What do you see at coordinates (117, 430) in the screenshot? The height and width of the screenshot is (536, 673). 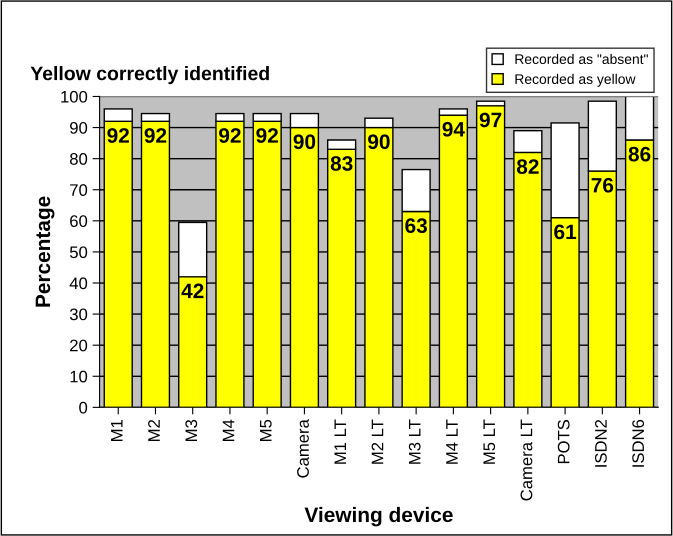 I see `x-tick-label: M1` at bounding box center [117, 430].